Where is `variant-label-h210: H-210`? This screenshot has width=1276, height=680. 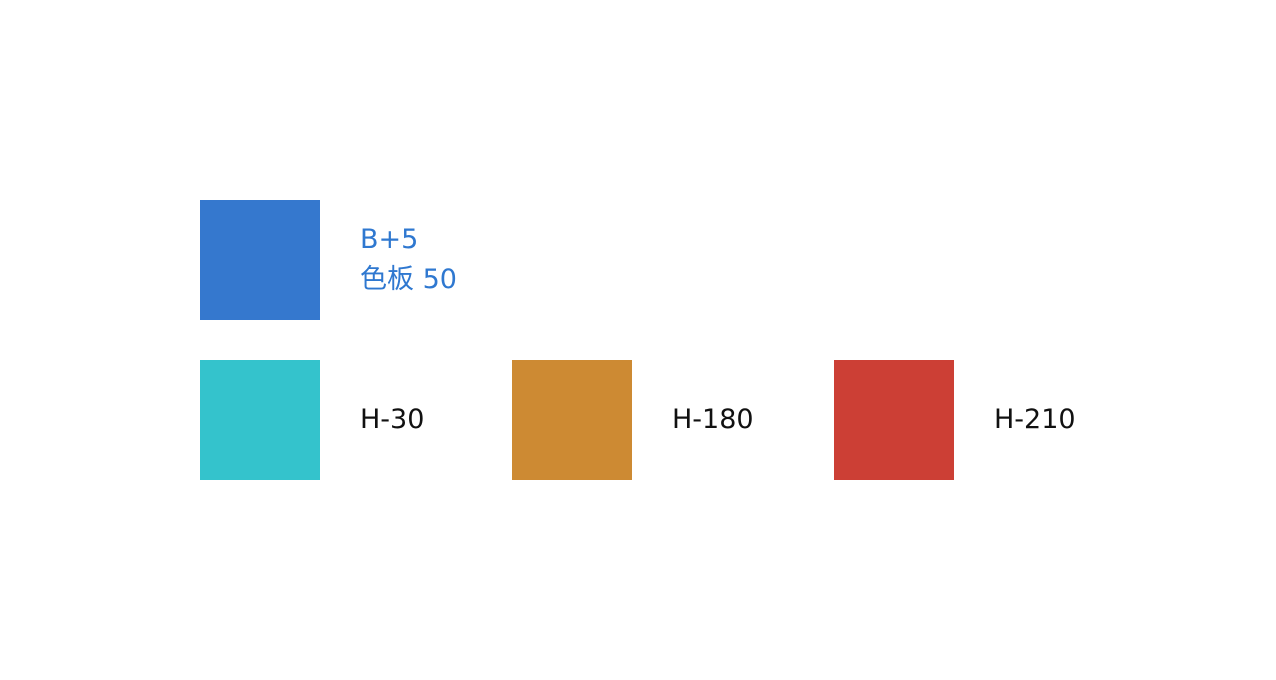 variant-label-h210: H-210 is located at coordinates (1035, 419).